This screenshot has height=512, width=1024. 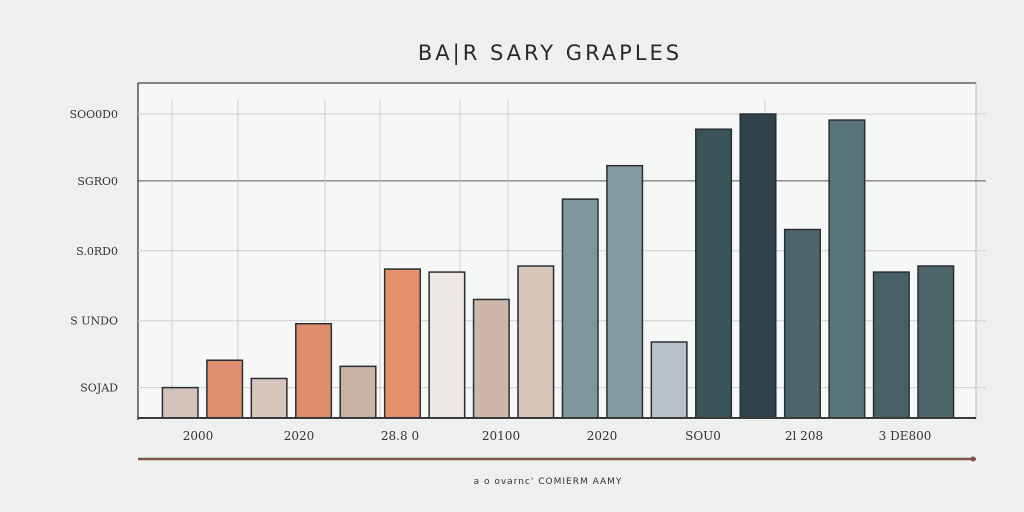 What do you see at coordinates (550, 53) in the screenshot?
I see `chart-title: BA|R SARY GRAPLES` at bounding box center [550, 53].